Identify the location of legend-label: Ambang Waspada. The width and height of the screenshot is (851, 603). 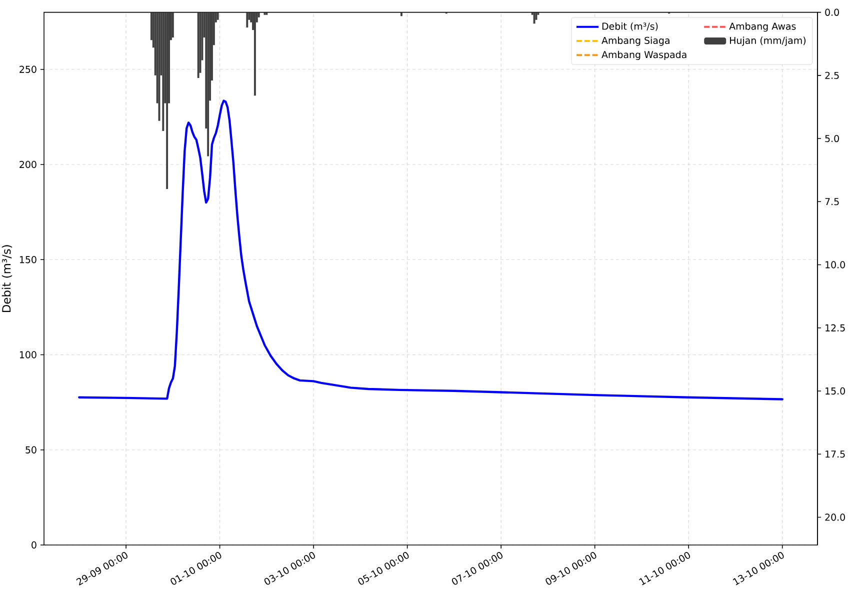
(644, 55).